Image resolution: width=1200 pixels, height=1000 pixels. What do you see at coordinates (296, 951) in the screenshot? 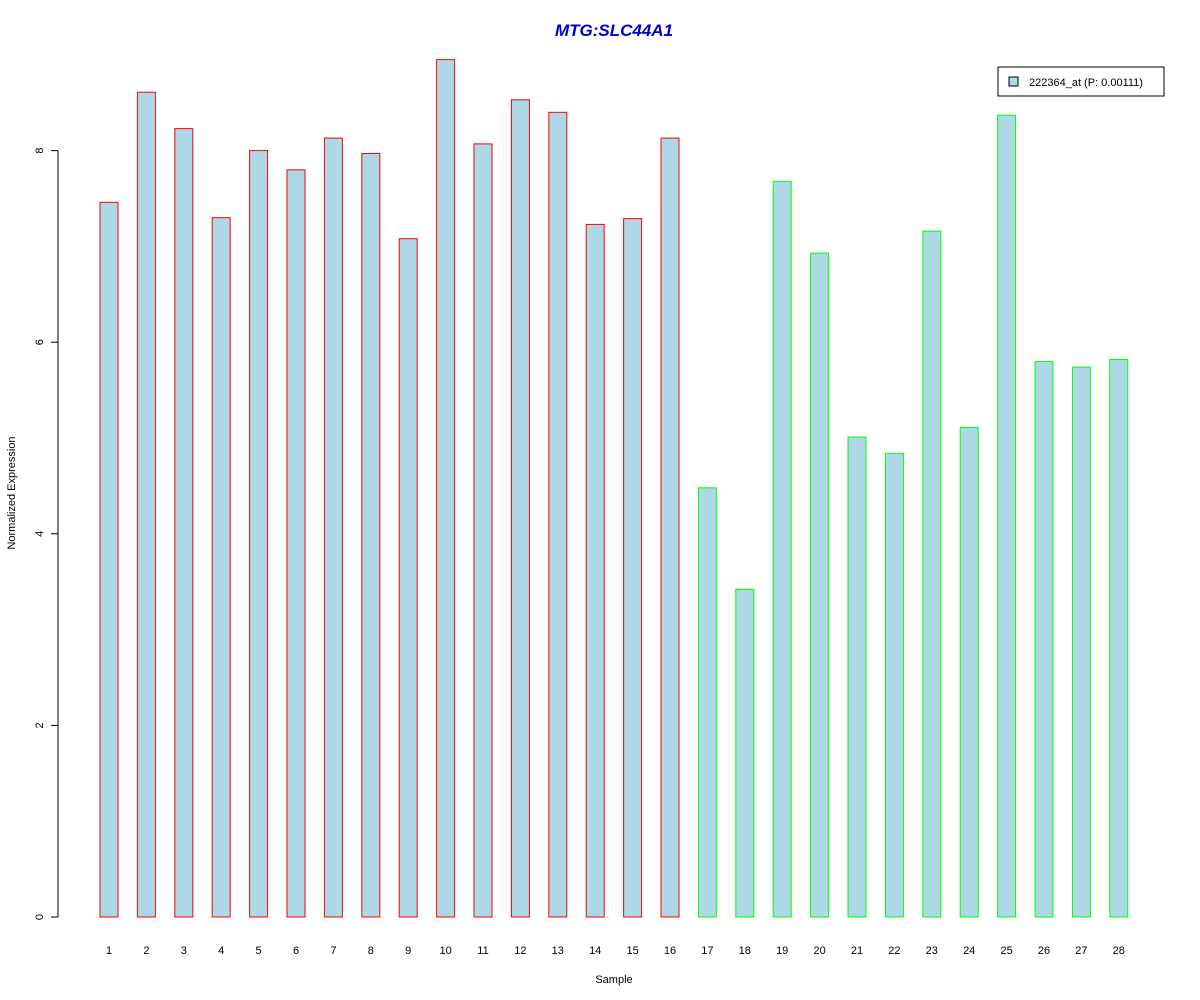
I see `x-tick-label: 6` at bounding box center [296, 951].